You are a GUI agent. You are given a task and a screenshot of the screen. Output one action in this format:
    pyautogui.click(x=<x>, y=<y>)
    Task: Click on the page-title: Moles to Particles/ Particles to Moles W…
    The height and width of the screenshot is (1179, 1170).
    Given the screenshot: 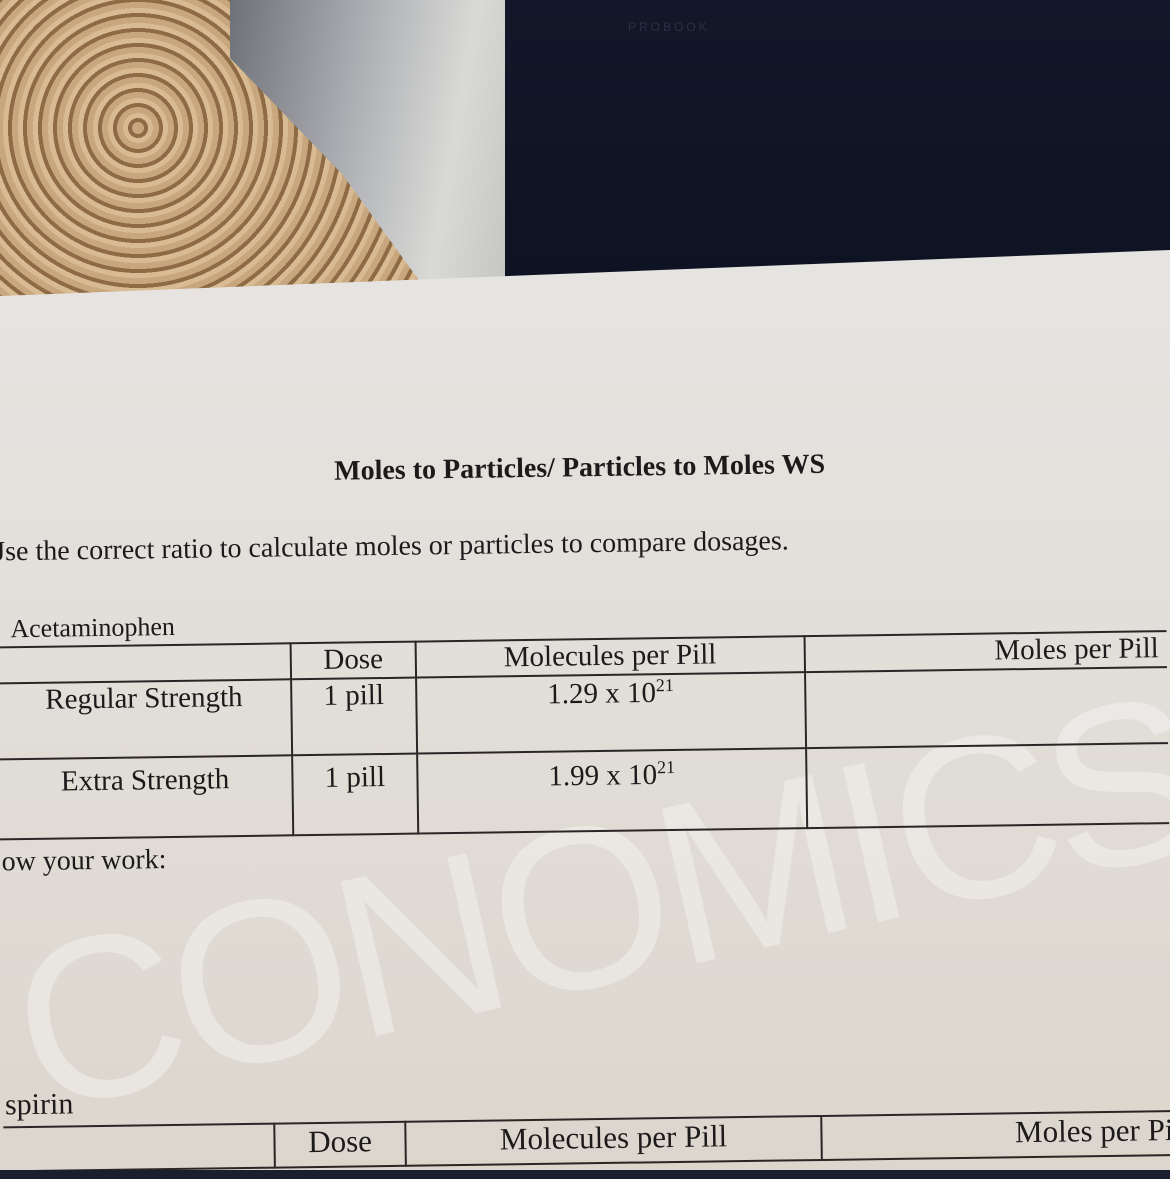 What is the action you would take?
    pyautogui.click(x=579, y=467)
    